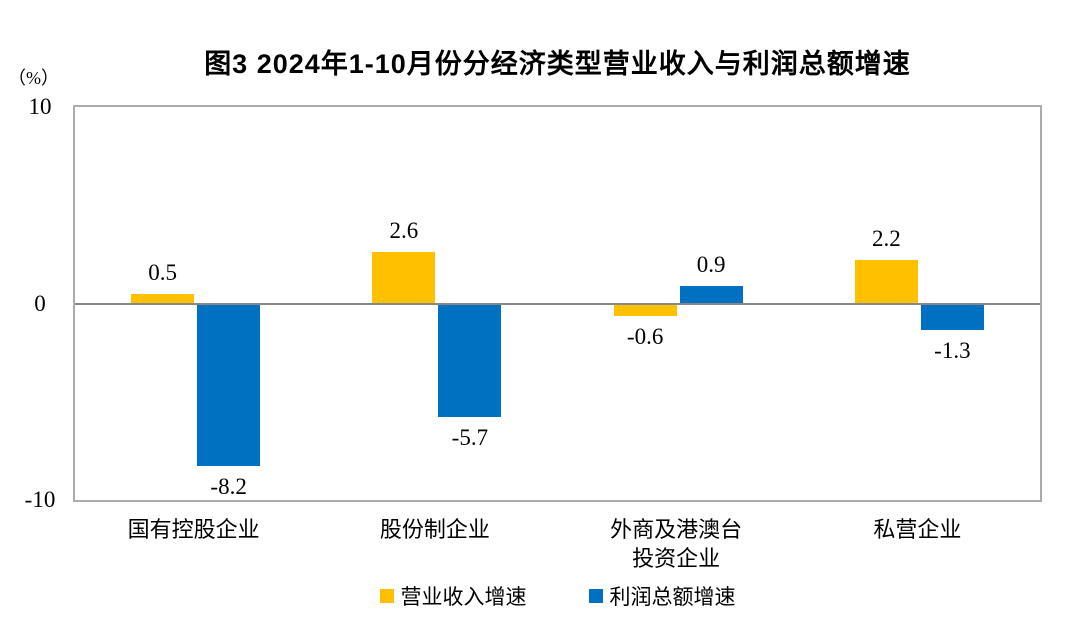 The width and height of the screenshot is (1080, 619). Describe the element at coordinates (672, 597) in the screenshot. I see `legend-label: 利润总额增速` at that location.